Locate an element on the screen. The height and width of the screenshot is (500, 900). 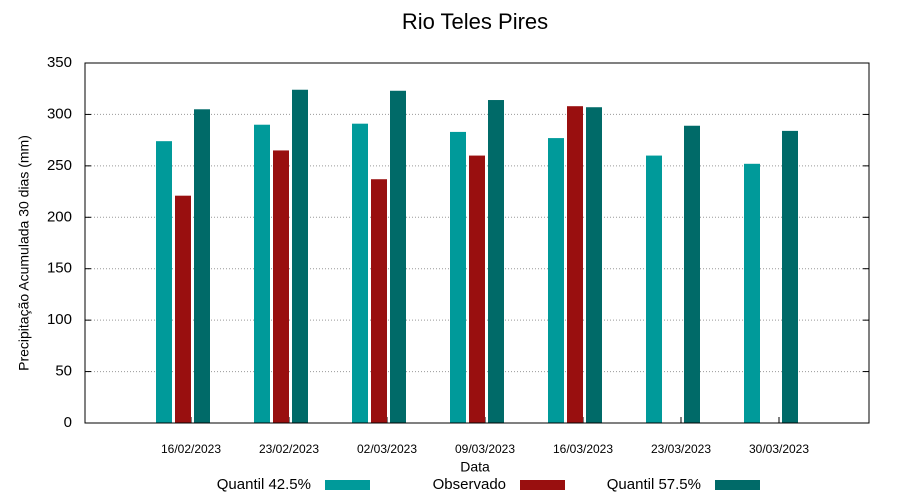
x-tick-label: 16/02/2023 is located at coordinates (191, 449).